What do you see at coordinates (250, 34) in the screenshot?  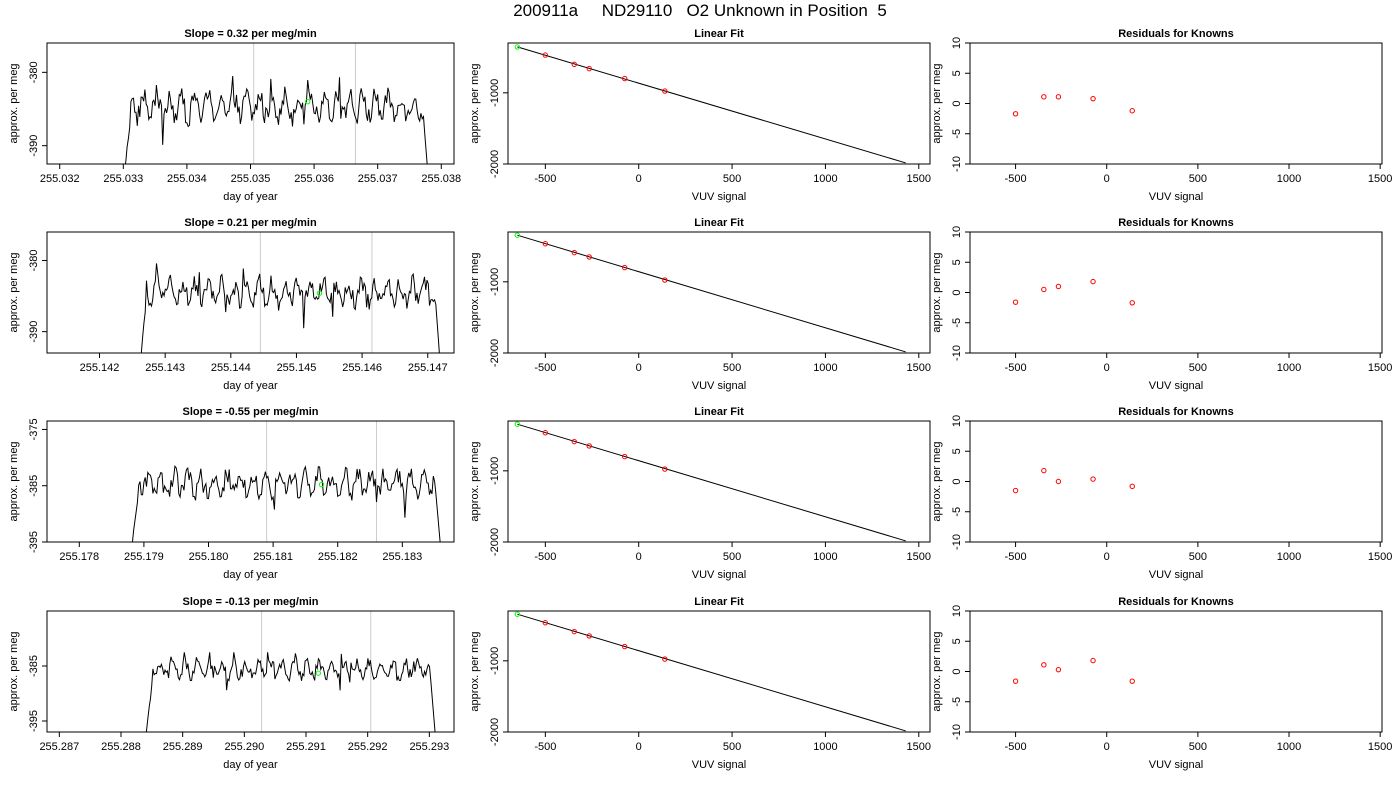 I see `panel-title: Slope = 0.32 per meg/min` at bounding box center [250, 34].